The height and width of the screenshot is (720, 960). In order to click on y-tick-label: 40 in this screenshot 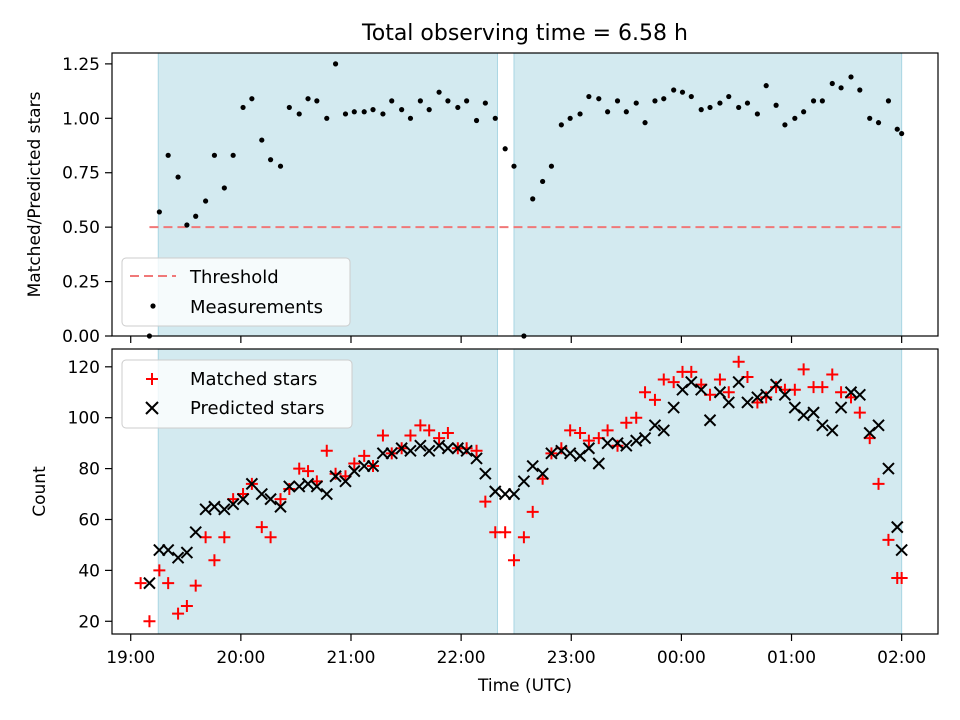, I will do `click(89, 571)`.